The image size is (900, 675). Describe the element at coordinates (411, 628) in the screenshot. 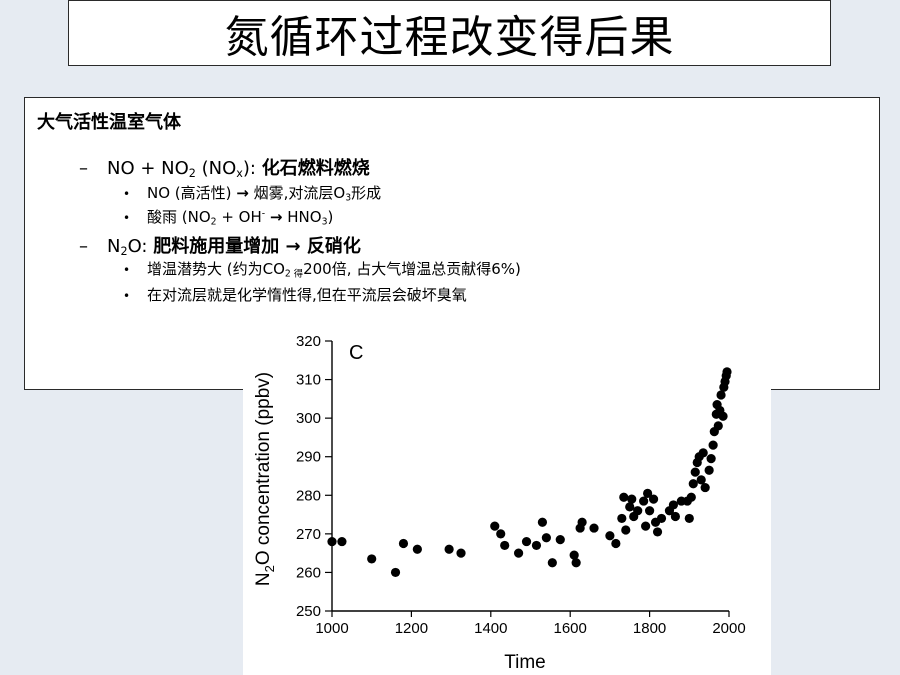

I see `x-tick-label: 1200` at that location.